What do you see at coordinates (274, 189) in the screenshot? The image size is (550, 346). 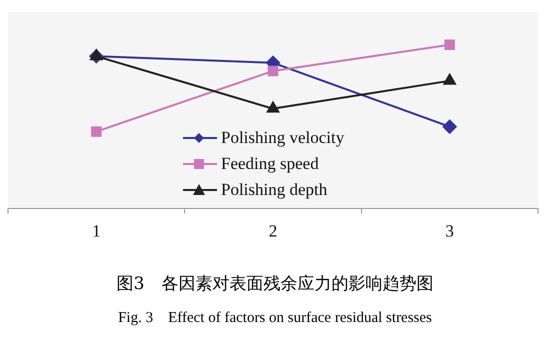 I see `legend-label: Polishing depth` at bounding box center [274, 189].